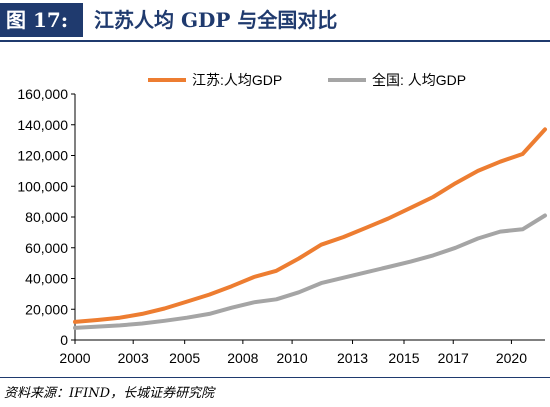 This screenshot has height=407, width=550. What do you see at coordinates (46, 248) in the screenshot?
I see `y-tick-label: 60,000` at bounding box center [46, 248].